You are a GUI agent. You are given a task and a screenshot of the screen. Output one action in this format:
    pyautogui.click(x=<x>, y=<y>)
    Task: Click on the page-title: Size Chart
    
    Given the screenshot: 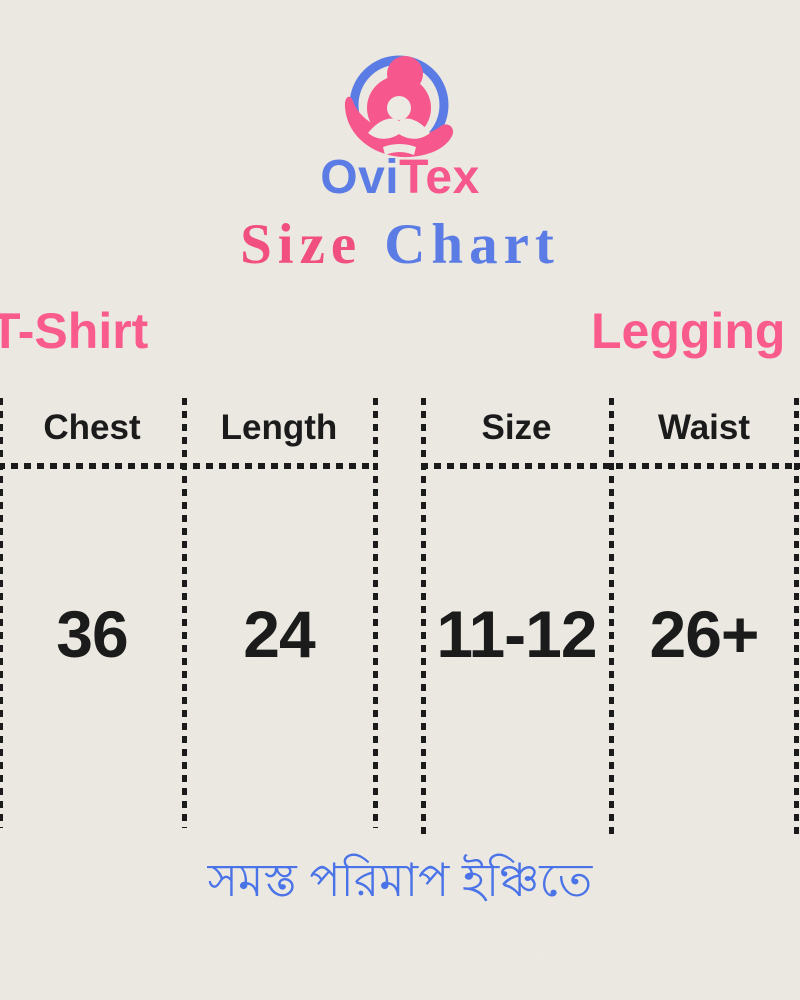 What is the action you would take?
    pyautogui.click(x=400, y=244)
    